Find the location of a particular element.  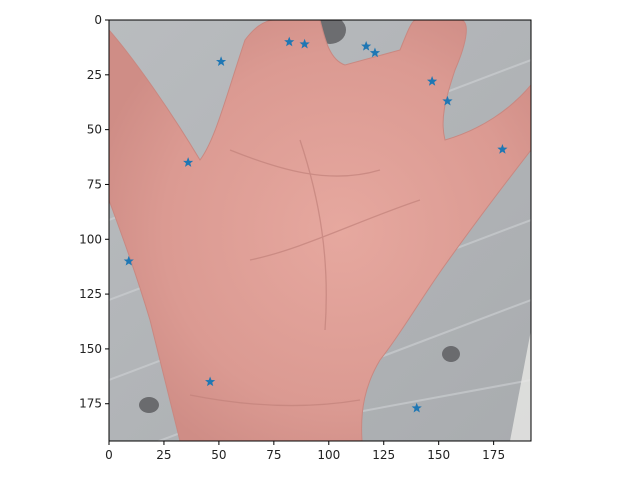

y-tick-label: 75 is located at coordinates (94, 184).